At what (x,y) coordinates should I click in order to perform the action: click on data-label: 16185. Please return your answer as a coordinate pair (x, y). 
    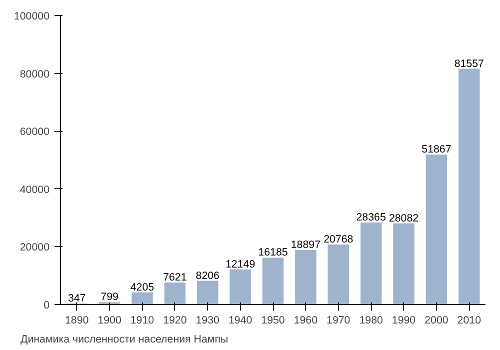
    Looking at the image, I should click on (273, 252).